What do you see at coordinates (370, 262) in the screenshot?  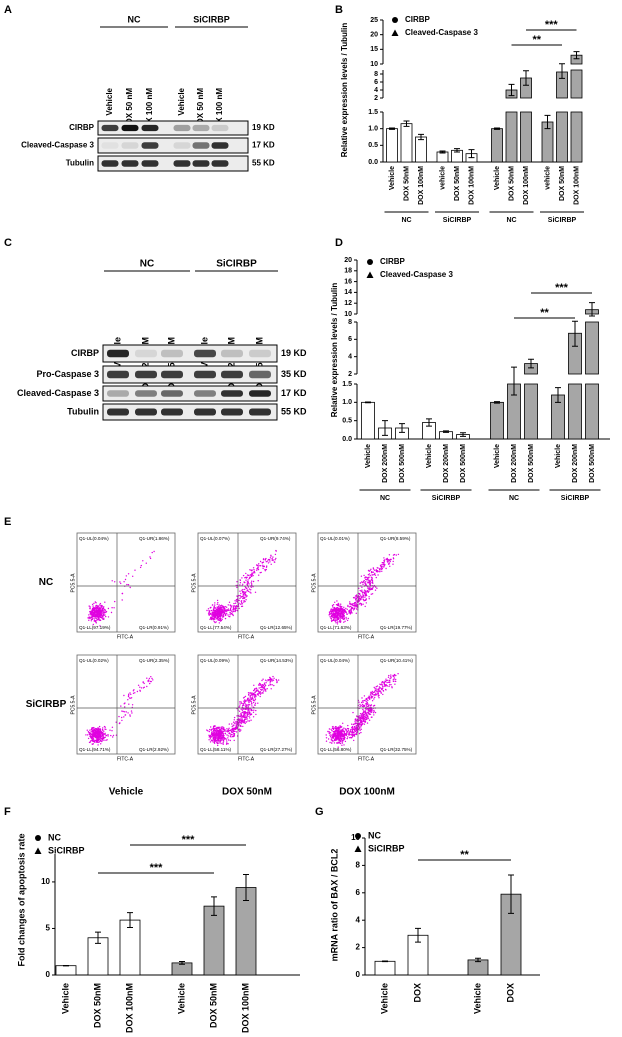 I see `legend-marker` at bounding box center [370, 262].